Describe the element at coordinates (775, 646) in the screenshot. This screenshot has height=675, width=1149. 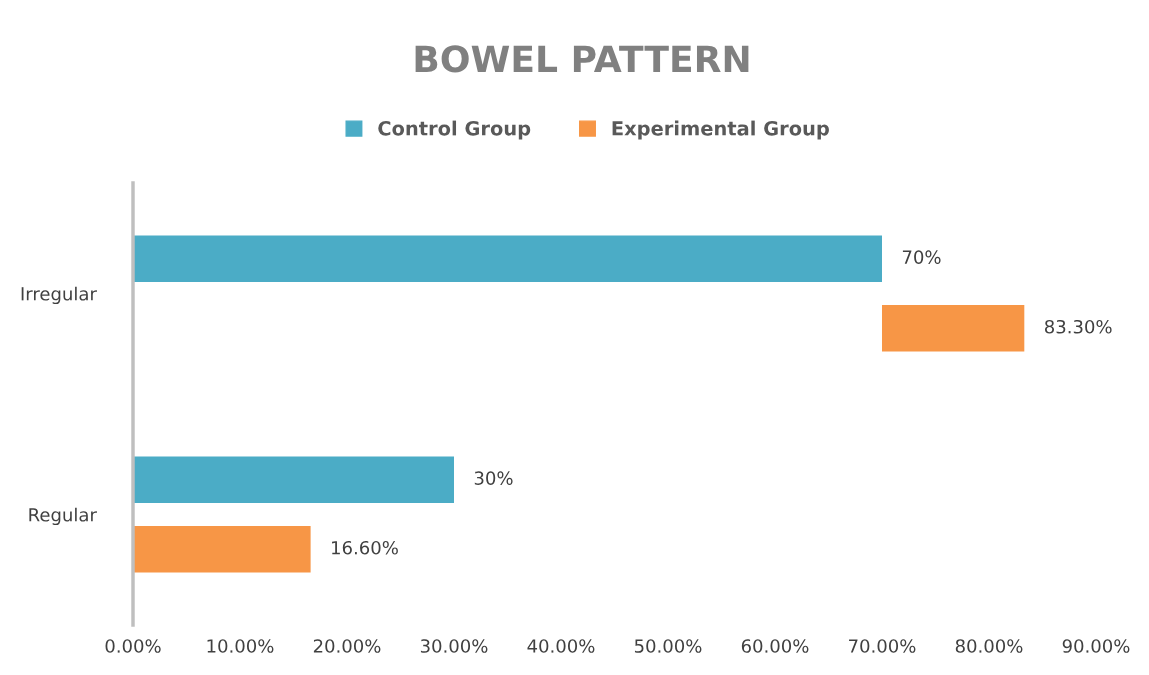
I see `x-tick-label: 60.00%` at that location.